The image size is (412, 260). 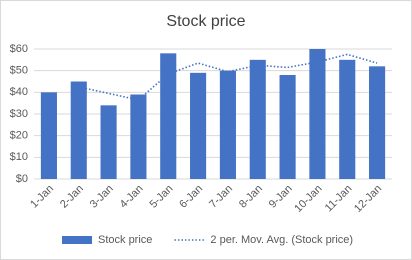 What do you see at coordinates (19, 92) in the screenshot?
I see `y-tick-label: $40` at bounding box center [19, 92].